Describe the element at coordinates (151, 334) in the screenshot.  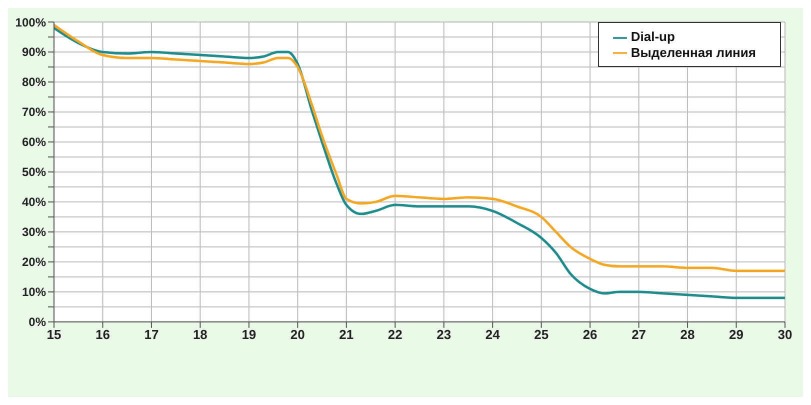
I see `x-tick-label: 17` at that location.